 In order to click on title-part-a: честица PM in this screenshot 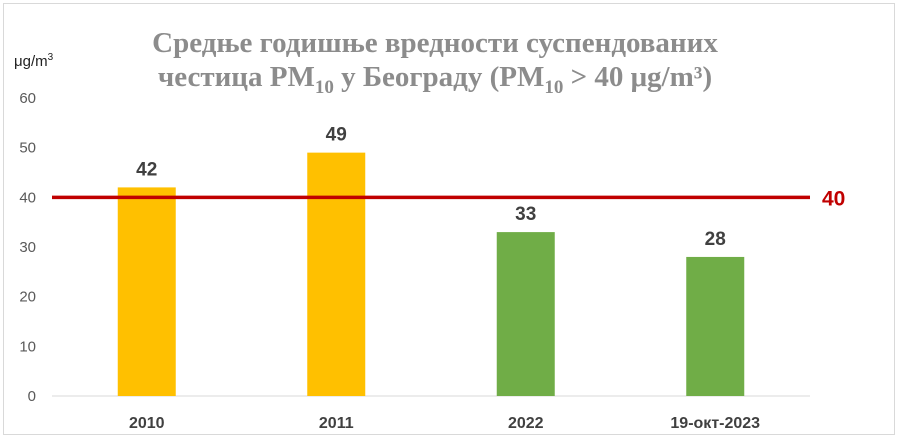, I will do `click(236, 77)`.